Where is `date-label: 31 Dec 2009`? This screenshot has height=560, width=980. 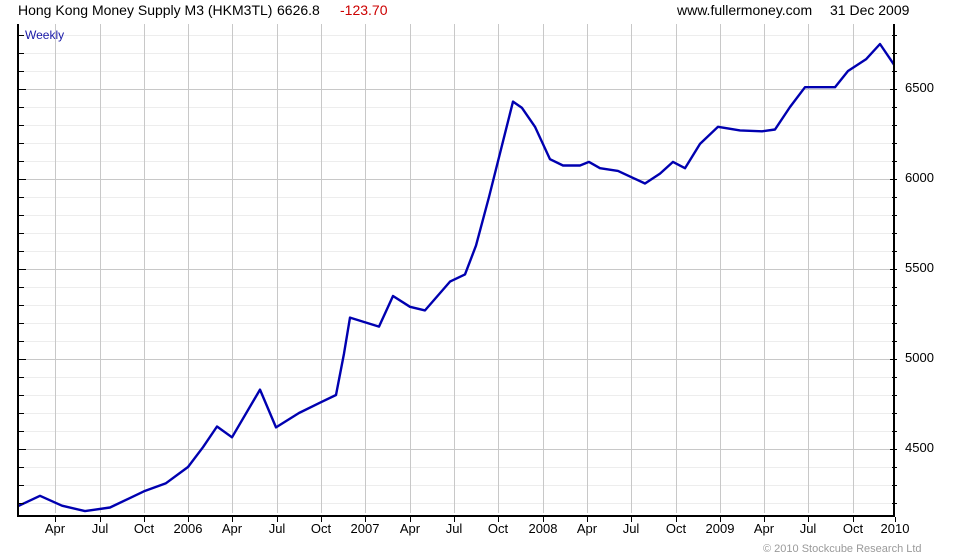
date-label: 31 Dec 2009 is located at coordinates (870, 10).